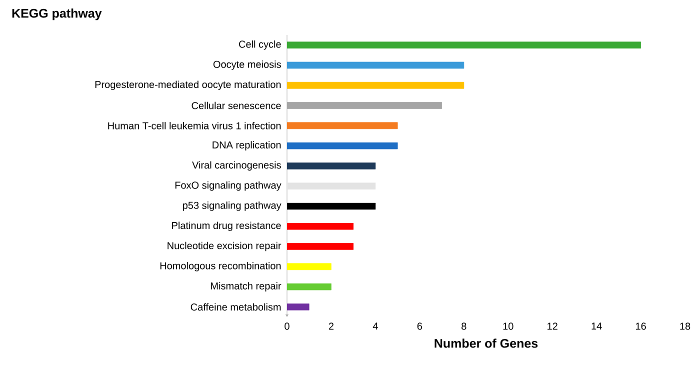 The height and width of the screenshot is (367, 699). Describe the element at coordinates (685, 326) in the screenshot. I see `x-tick-label: 18` at that location.